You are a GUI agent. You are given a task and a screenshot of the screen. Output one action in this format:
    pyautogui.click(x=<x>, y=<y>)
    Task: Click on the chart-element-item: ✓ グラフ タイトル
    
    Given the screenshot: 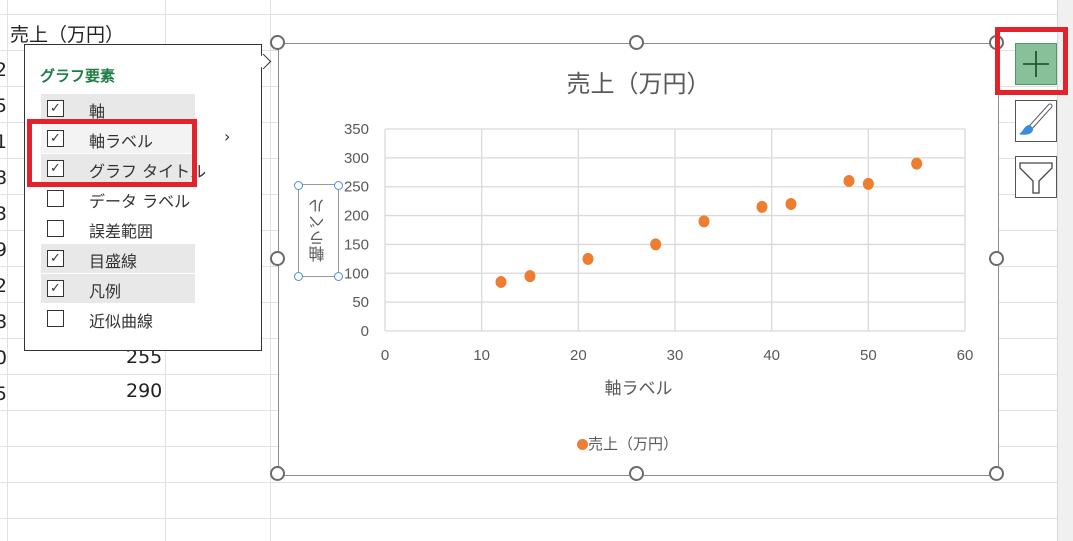 What is the action you would take?
    pyautogui.click(x=123, y=168)
    